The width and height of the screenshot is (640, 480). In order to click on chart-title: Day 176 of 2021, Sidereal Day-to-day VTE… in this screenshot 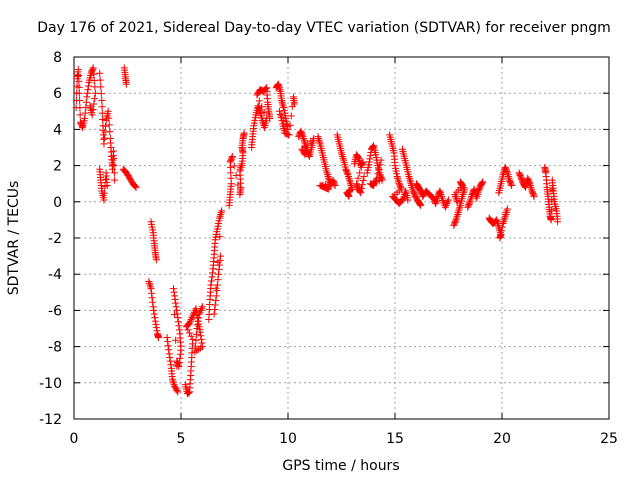, I will do `click(324, 28)`.